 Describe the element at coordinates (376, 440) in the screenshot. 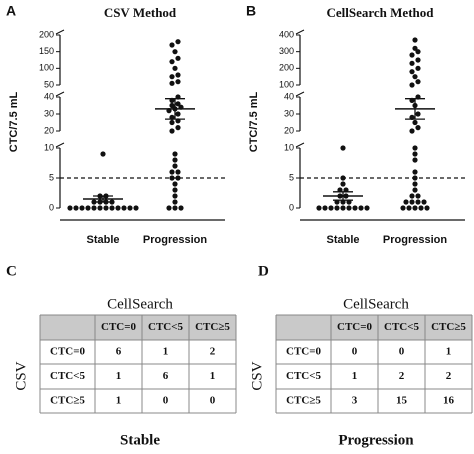

I see `table-caption: Progression` at that location.